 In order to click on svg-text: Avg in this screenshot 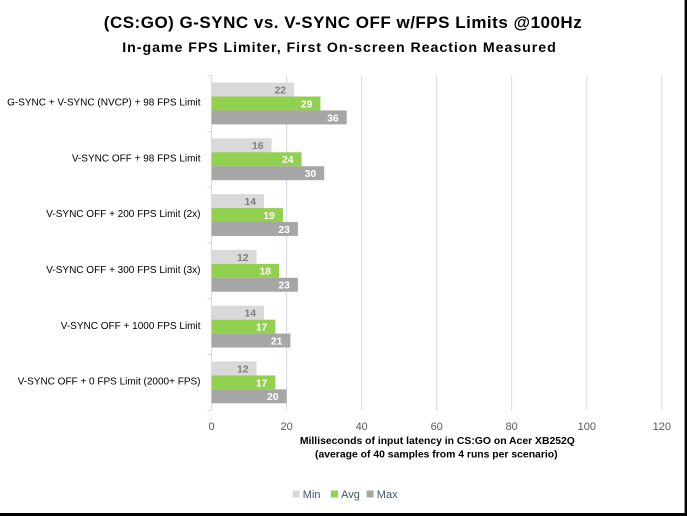, I will do `click(350, 495)`.